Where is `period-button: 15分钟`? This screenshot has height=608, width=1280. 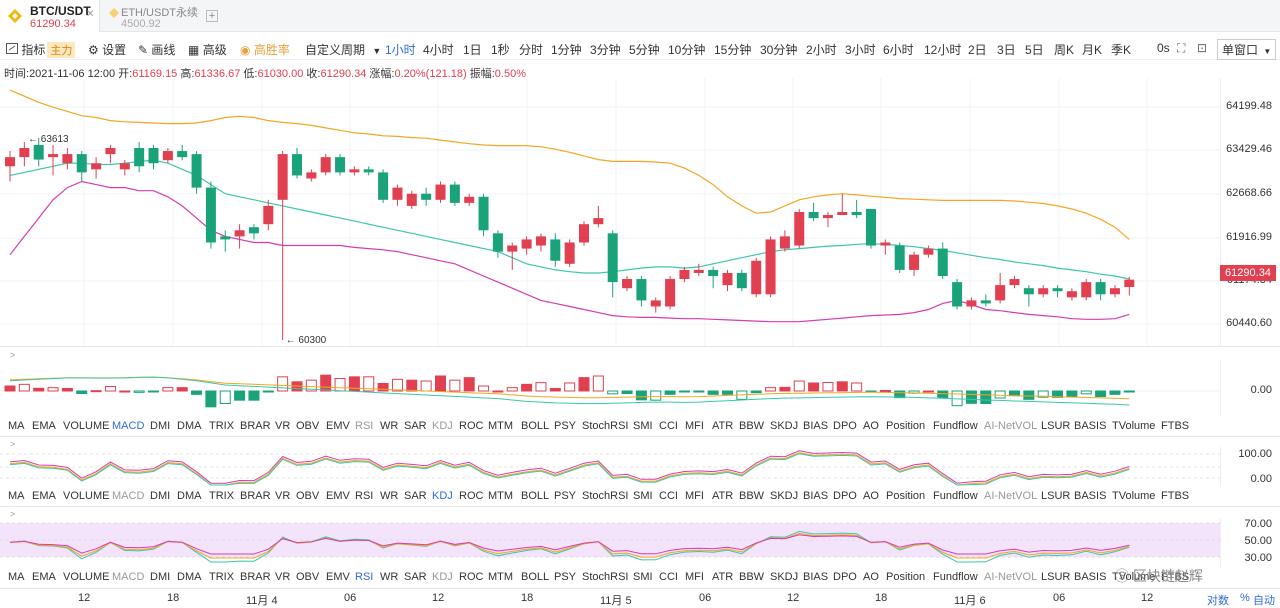
period-button: 15分钟 is located at coordinates (733, 50).